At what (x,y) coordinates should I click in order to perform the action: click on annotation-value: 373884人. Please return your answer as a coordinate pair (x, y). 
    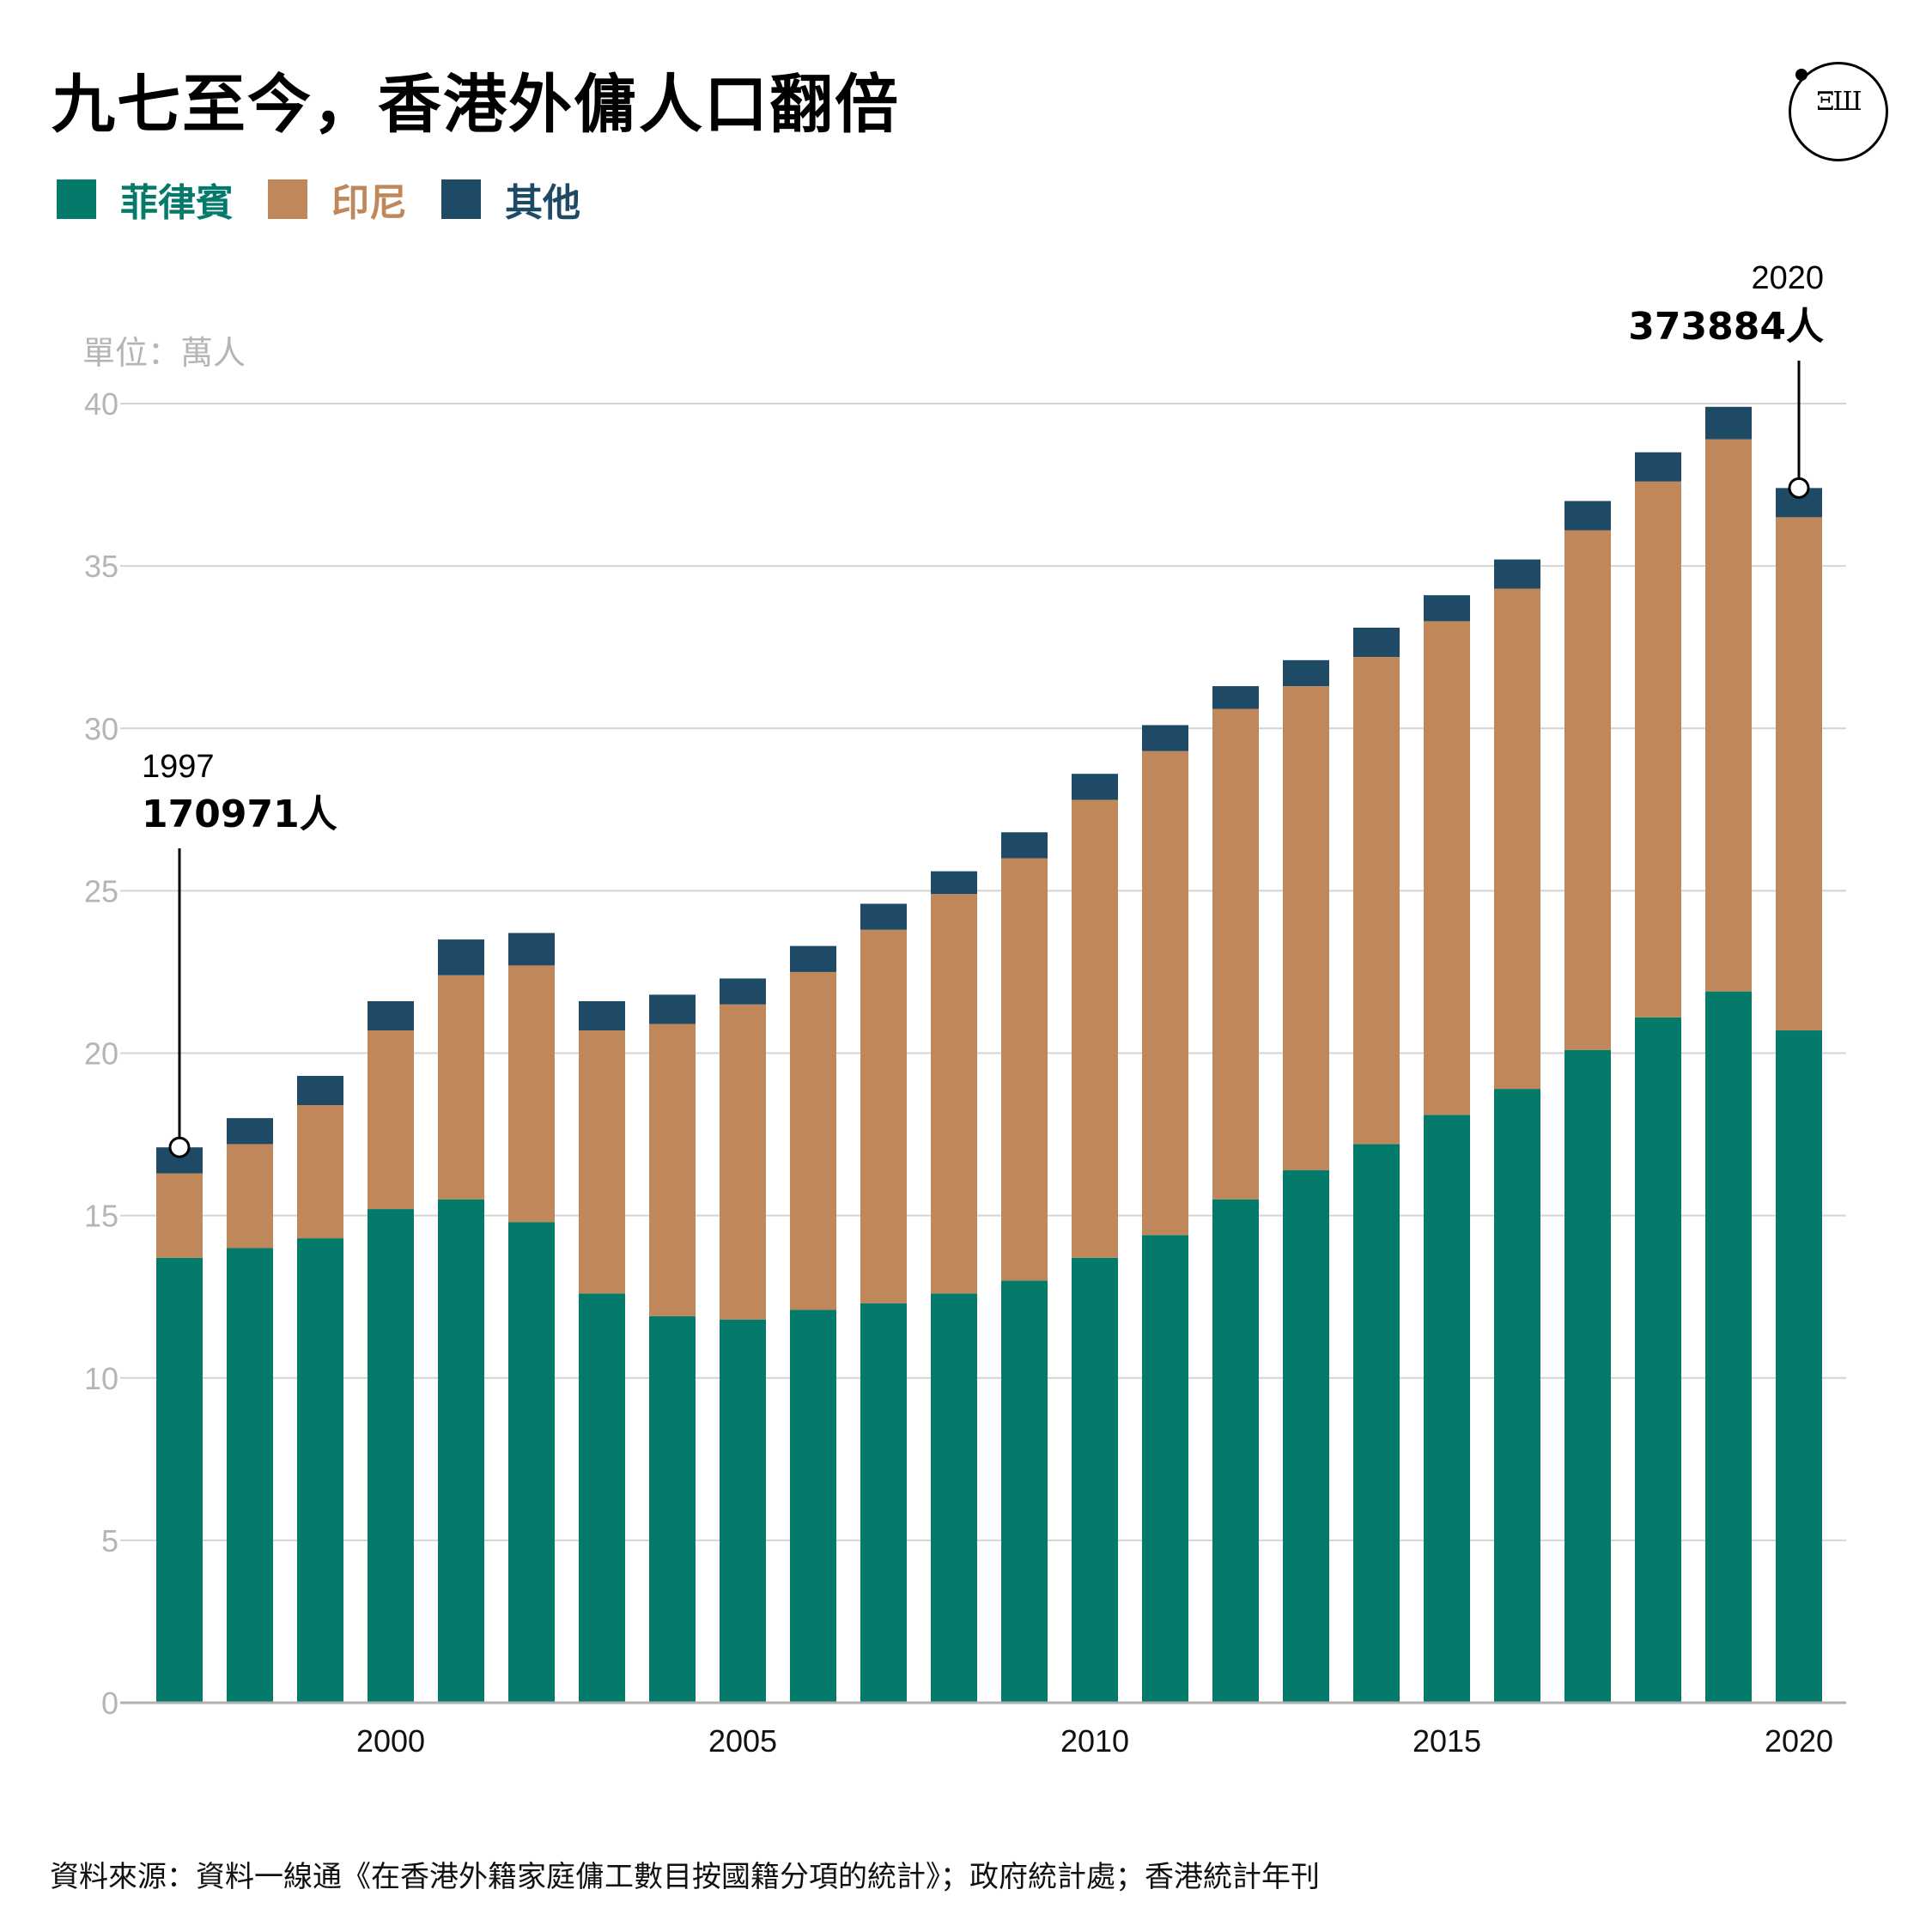
    Looking at the image, I should click on (1726, 327).